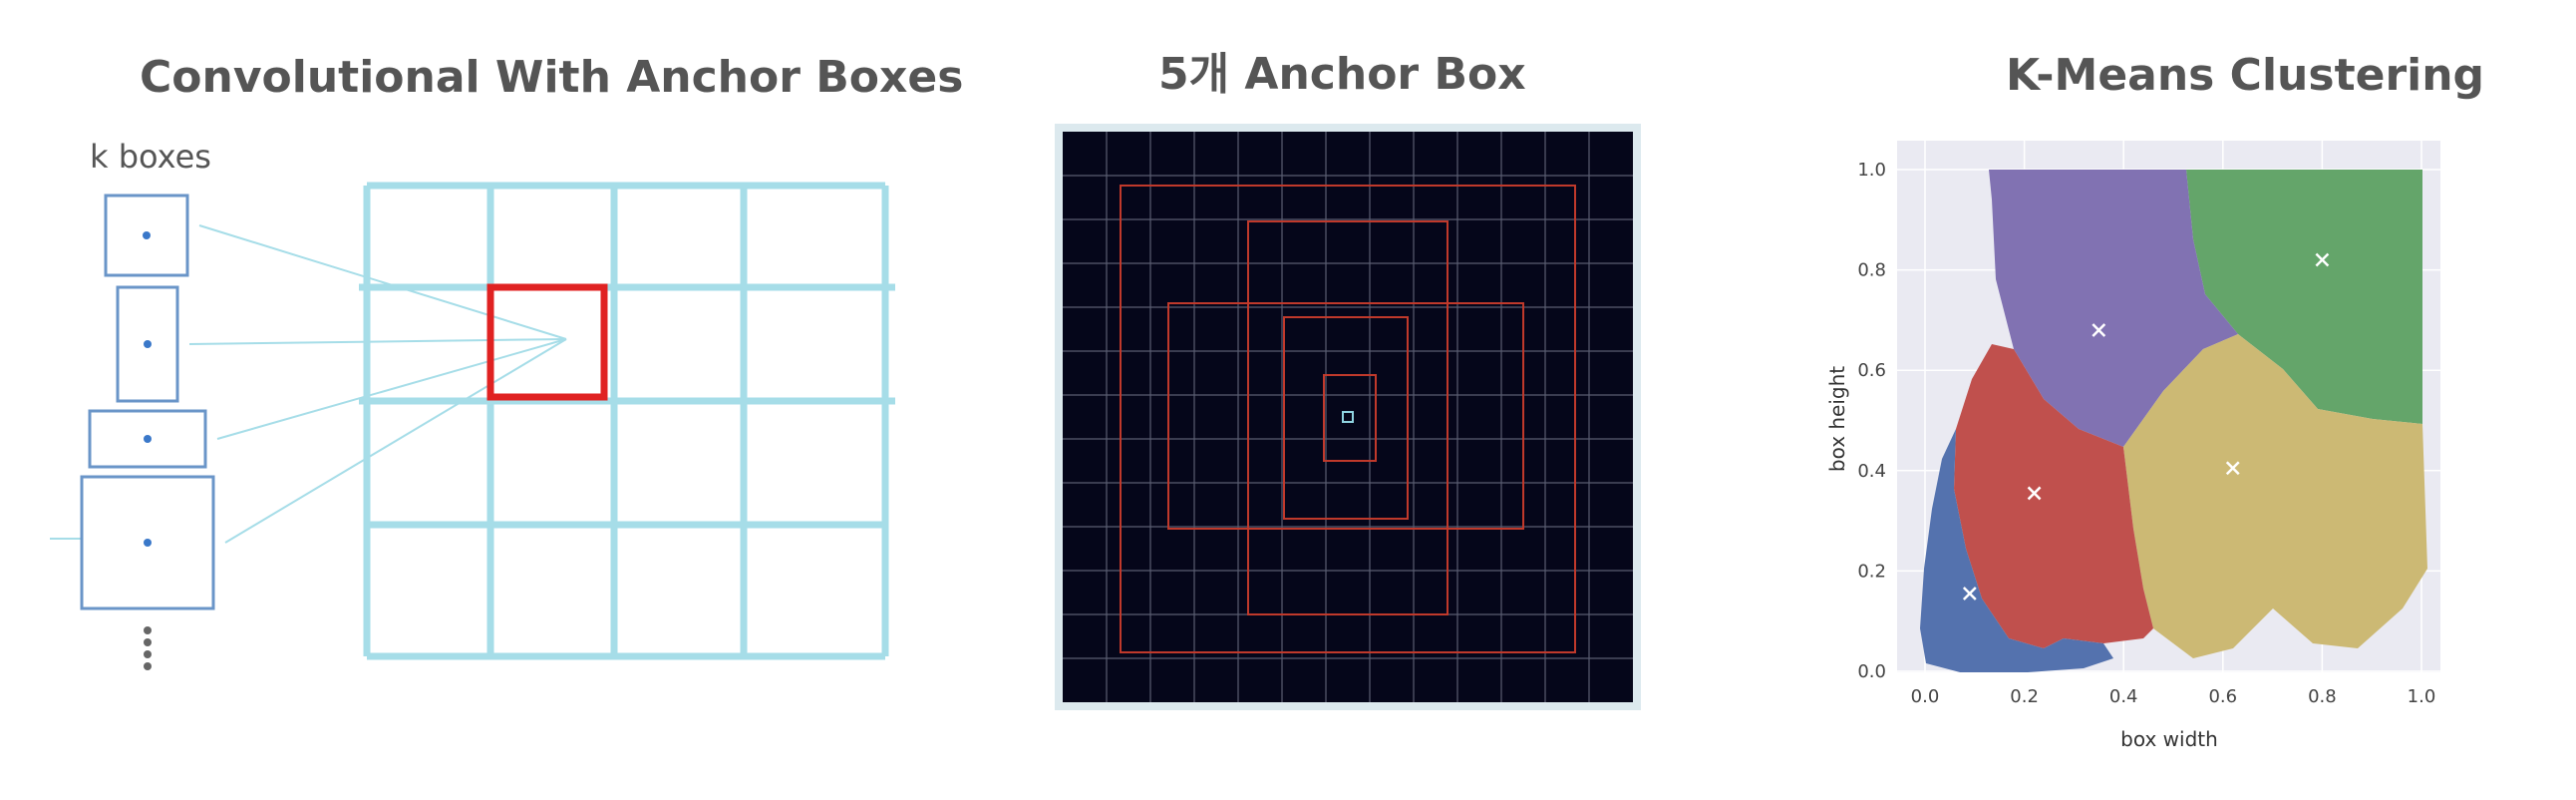 This screenshot has width=2576, height=800. I want to click on anchor-box-stack, so click(147, 402).